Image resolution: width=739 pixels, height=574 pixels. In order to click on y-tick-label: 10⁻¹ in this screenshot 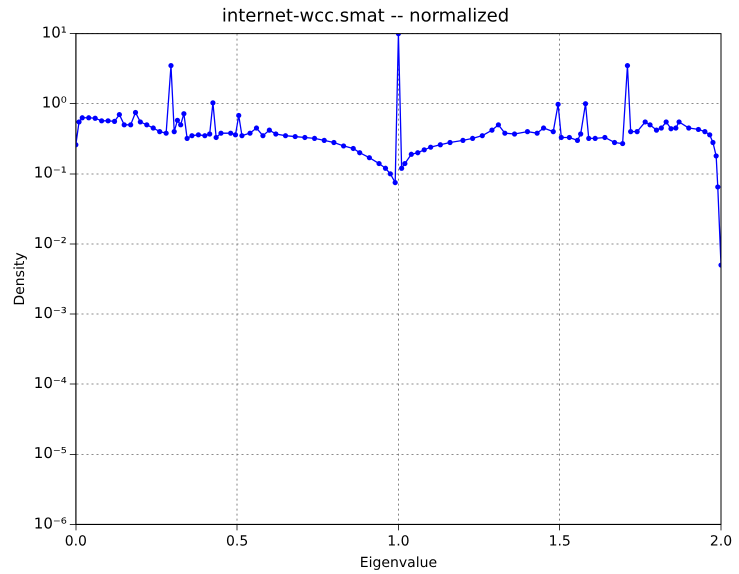, I will do `click(50, 173)`.